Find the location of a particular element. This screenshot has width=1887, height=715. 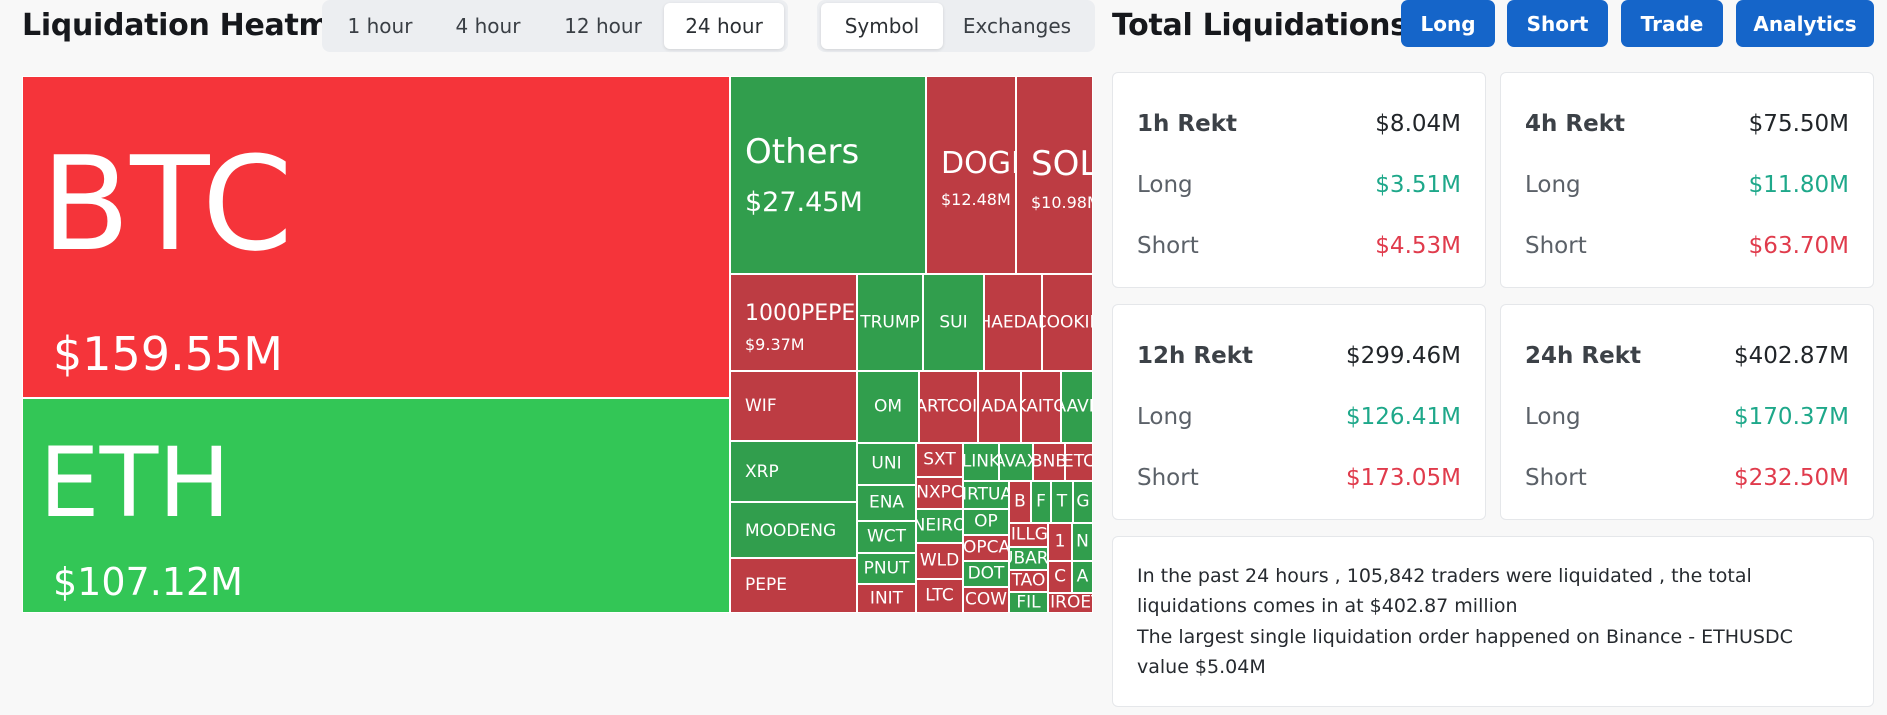

treemap-tile-ena: ENA is located at coordinates (886, 503).